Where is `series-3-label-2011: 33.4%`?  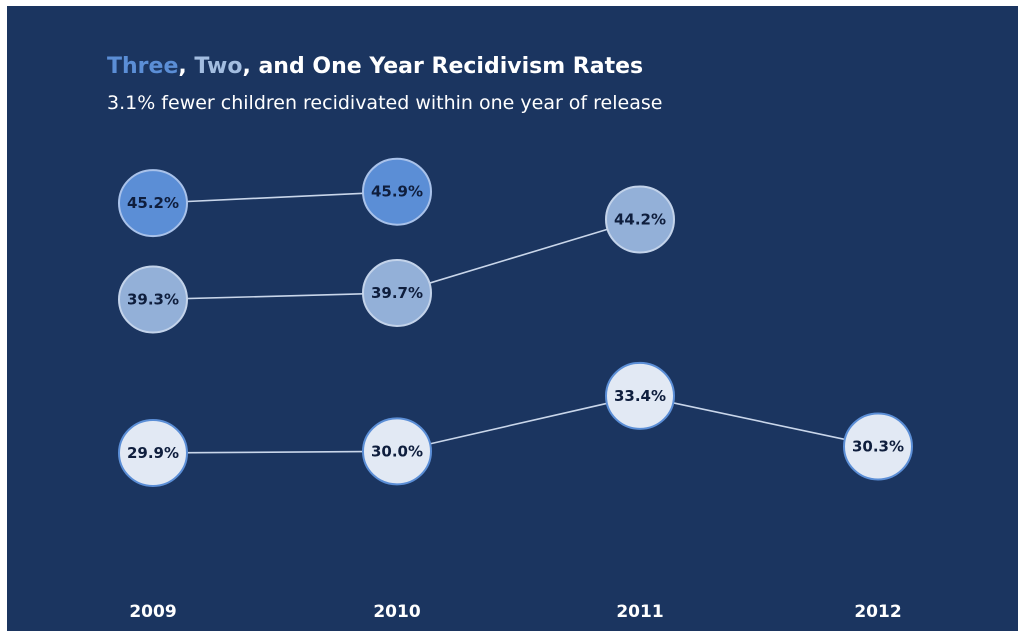 series-3-label-2011: 33.4% is located at coordinates (640, 396).